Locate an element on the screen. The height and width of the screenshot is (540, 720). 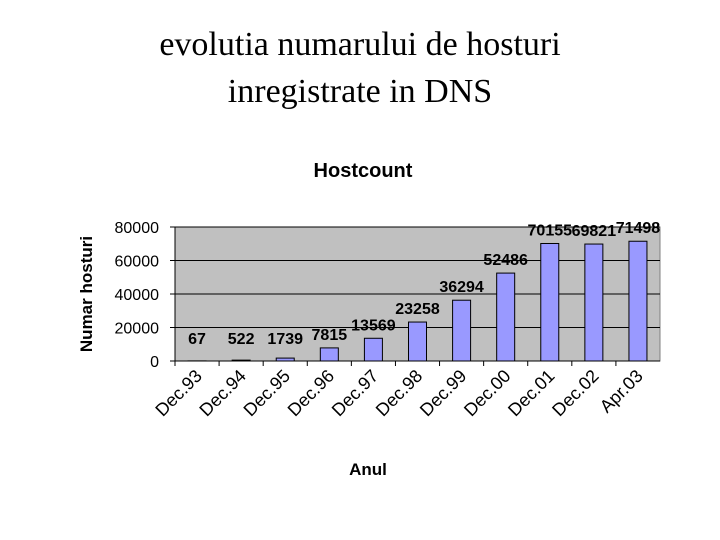
x-tick-label: Dec.00 is located at coordinates (487, 393).